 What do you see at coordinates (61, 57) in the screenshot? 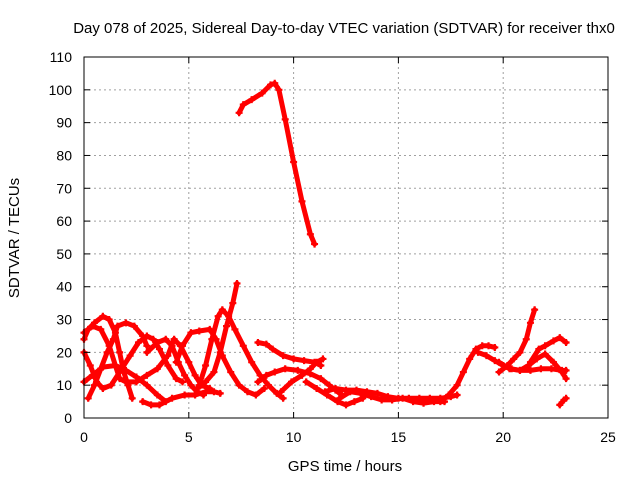
I see `y-tick-label: 110` at bounding box center [61, 57].